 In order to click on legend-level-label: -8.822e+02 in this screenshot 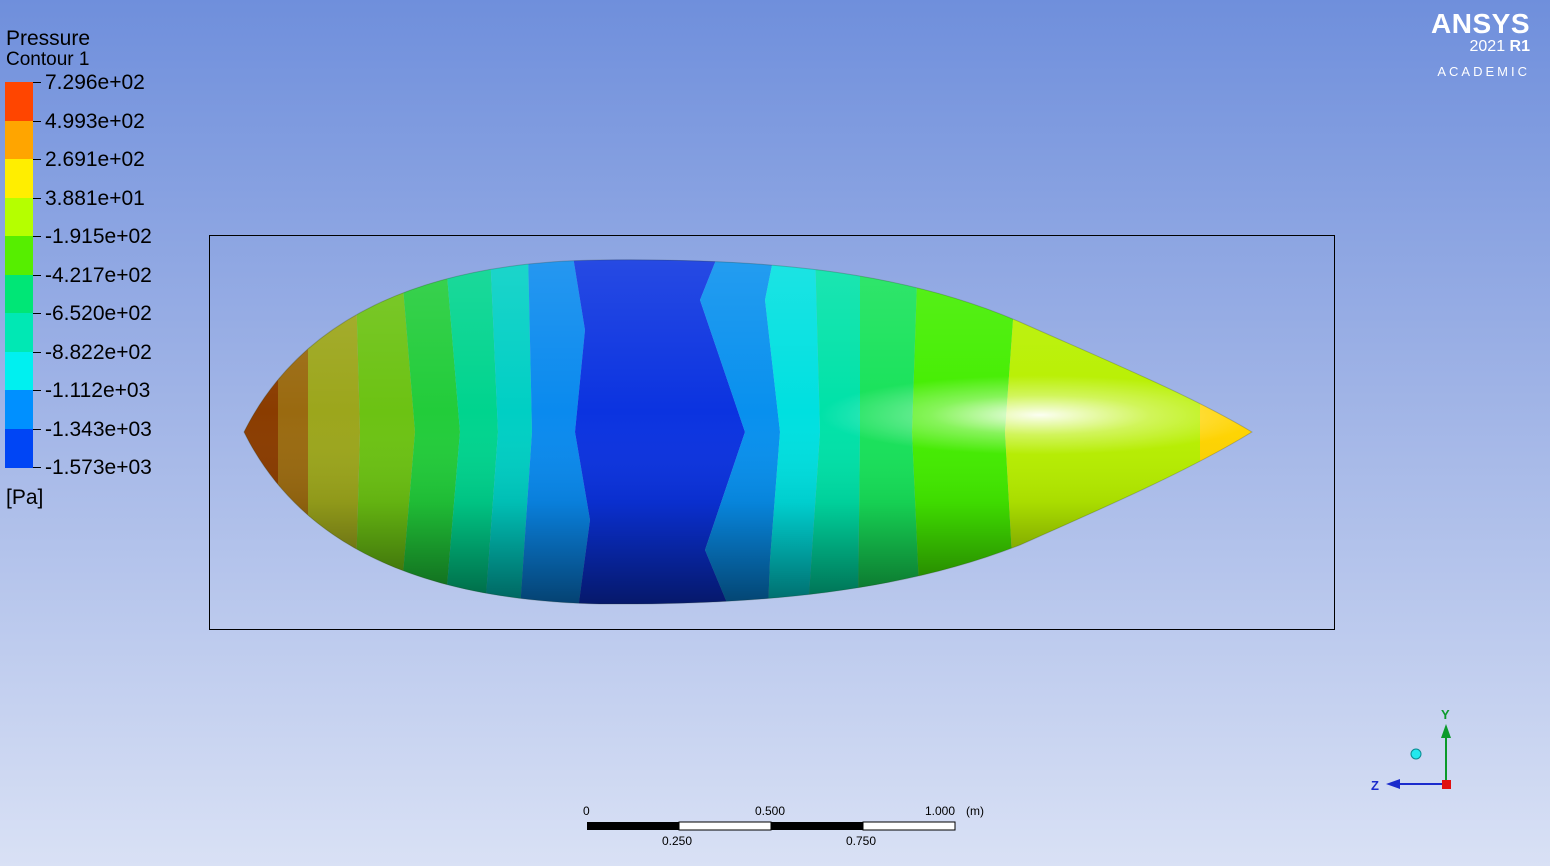, I will do `click(98, 352)`.